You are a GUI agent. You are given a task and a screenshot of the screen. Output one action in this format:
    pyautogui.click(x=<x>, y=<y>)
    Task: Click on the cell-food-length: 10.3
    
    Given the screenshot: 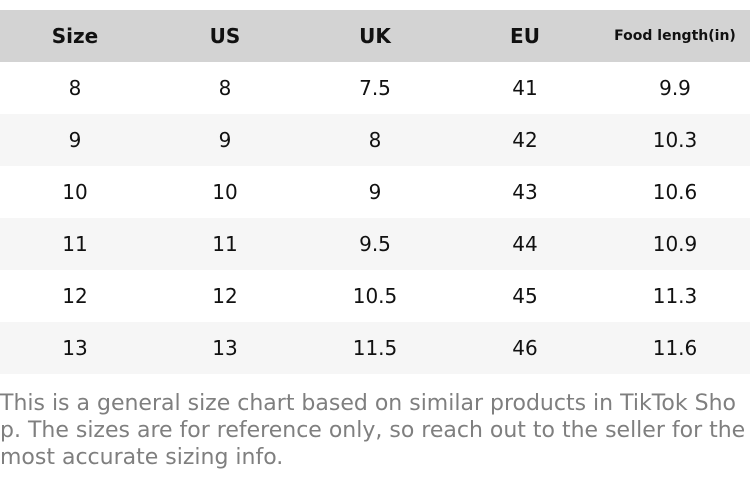 What is the action you would take?
    pyautogui.click(x=675, y=140)
    